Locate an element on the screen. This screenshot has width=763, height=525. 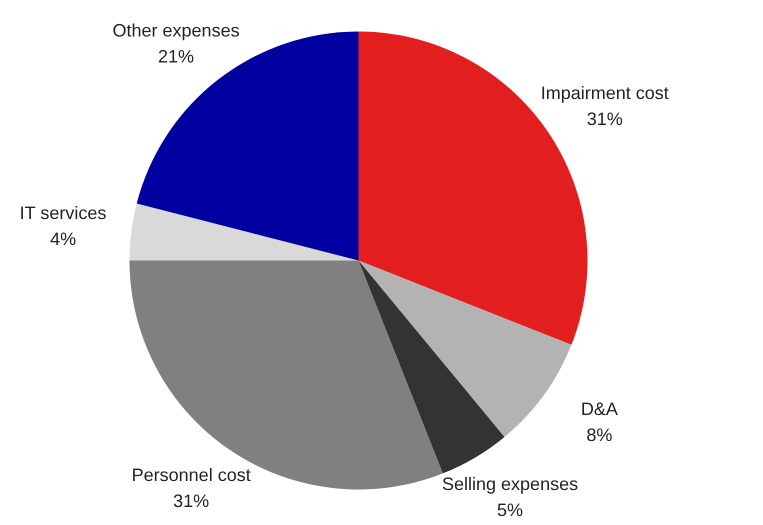
slice-label: IT services is located at coordinates (63, 213).